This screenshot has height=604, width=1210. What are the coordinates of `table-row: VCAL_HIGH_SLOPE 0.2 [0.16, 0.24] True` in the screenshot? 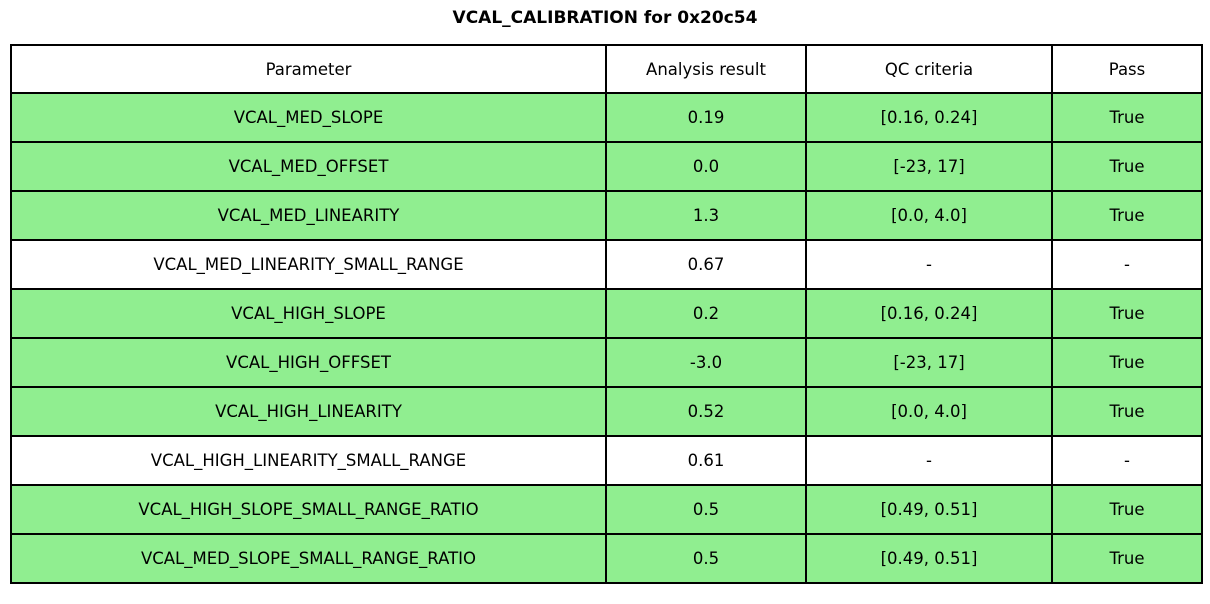 It's located at (606, 313).